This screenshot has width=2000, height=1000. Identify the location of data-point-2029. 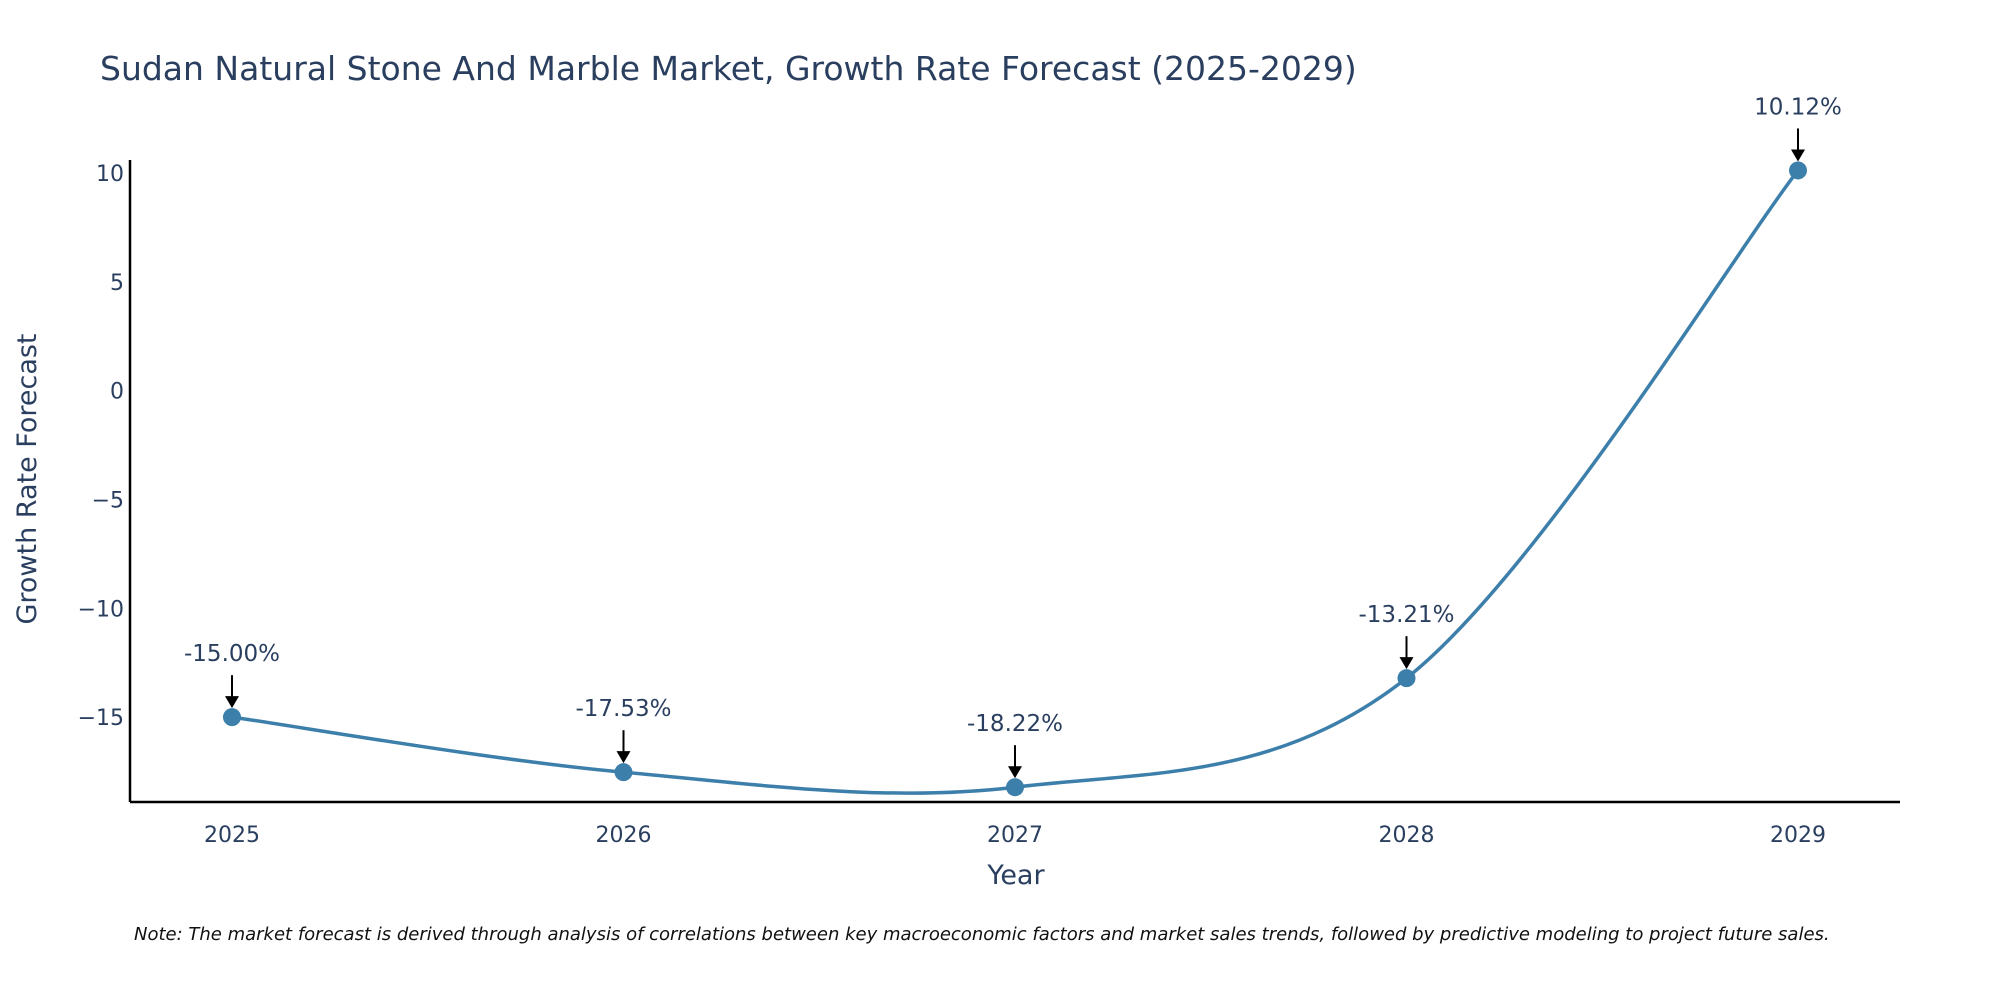
(1798, 170).